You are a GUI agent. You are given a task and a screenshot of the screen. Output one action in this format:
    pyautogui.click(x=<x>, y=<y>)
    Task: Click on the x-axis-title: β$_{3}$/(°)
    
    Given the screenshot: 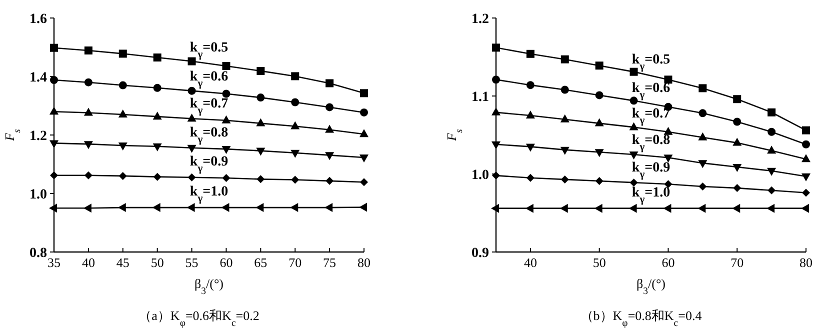 What is the action you would take?
    pyautogui.click(x=209, y=286)
    